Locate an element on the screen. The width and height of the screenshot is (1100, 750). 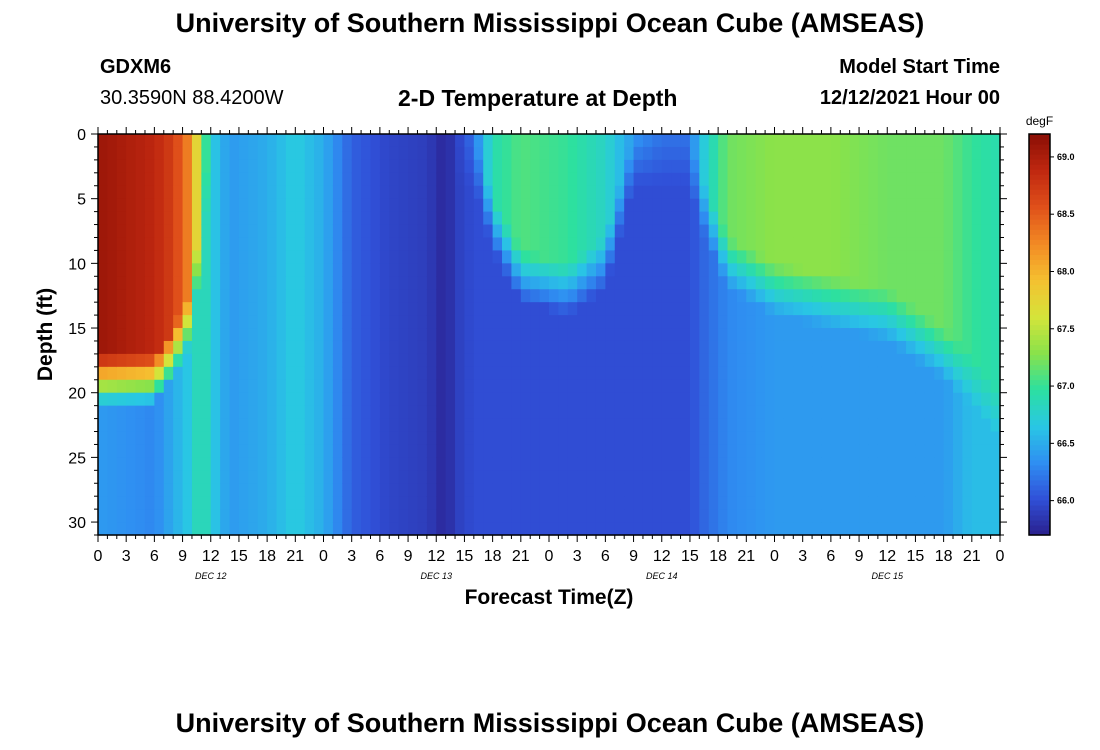
x-tick-label: 12 is located at coordinates (211, 556).